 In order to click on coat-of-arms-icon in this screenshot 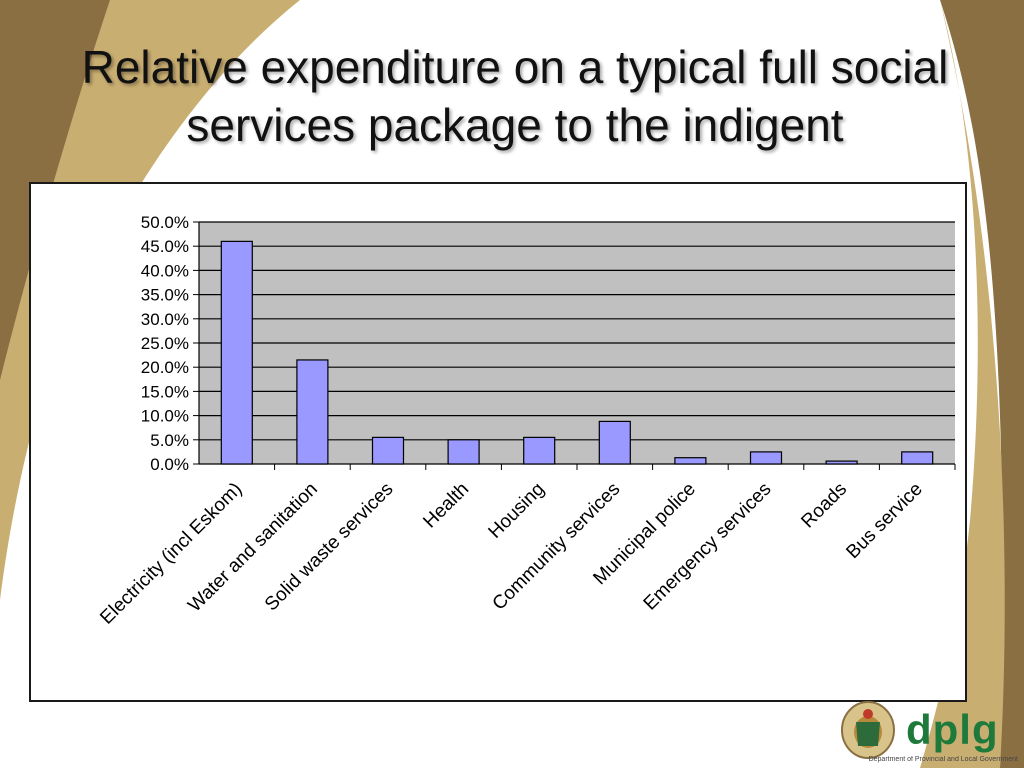, I will do `click(868, 730)`.